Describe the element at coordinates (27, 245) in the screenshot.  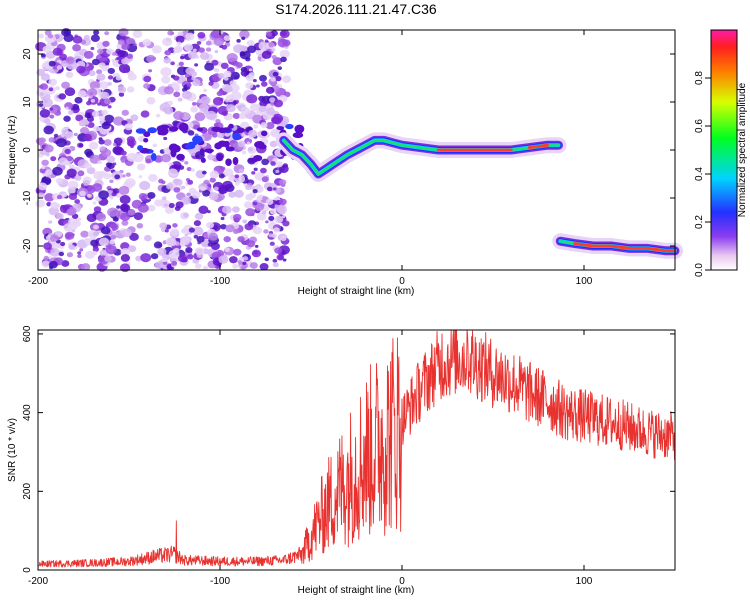
I see `y-tick-label: -20` at that location.